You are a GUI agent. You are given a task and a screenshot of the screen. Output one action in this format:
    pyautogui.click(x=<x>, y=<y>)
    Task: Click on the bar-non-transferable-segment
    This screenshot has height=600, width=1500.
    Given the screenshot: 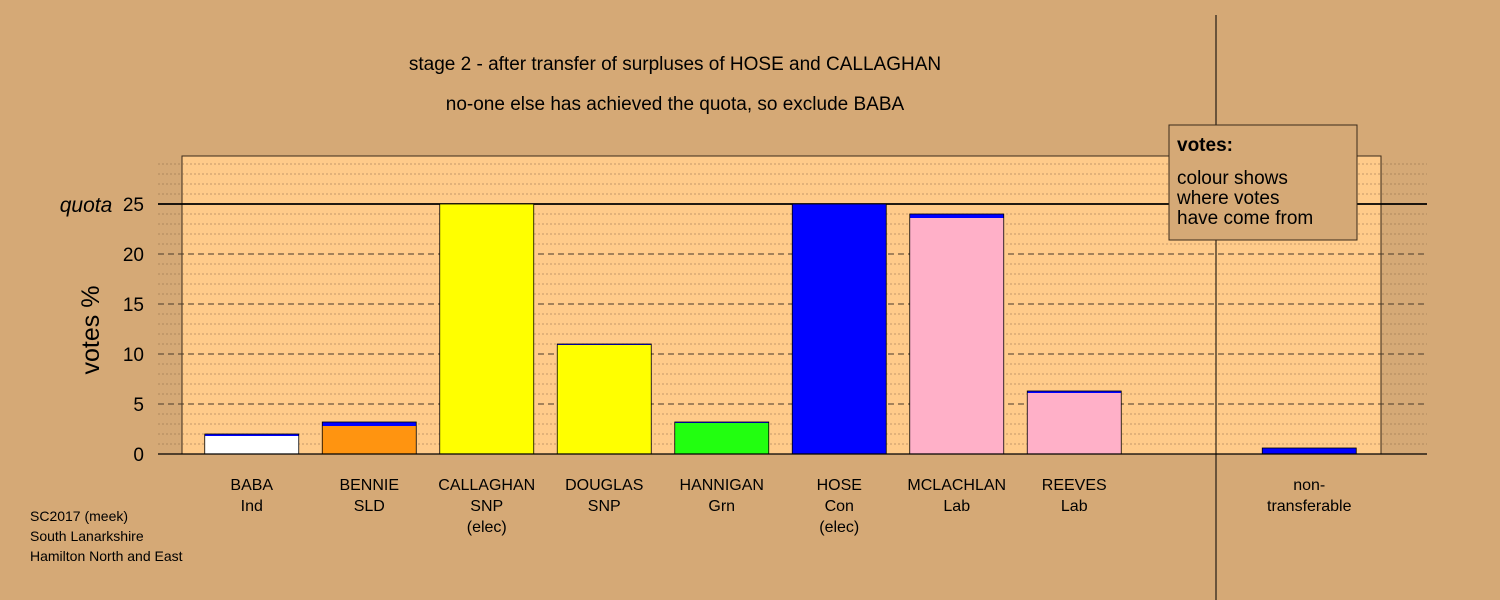 What is the action you would take?
    pyautogui.click(x=1309, y=451)
    